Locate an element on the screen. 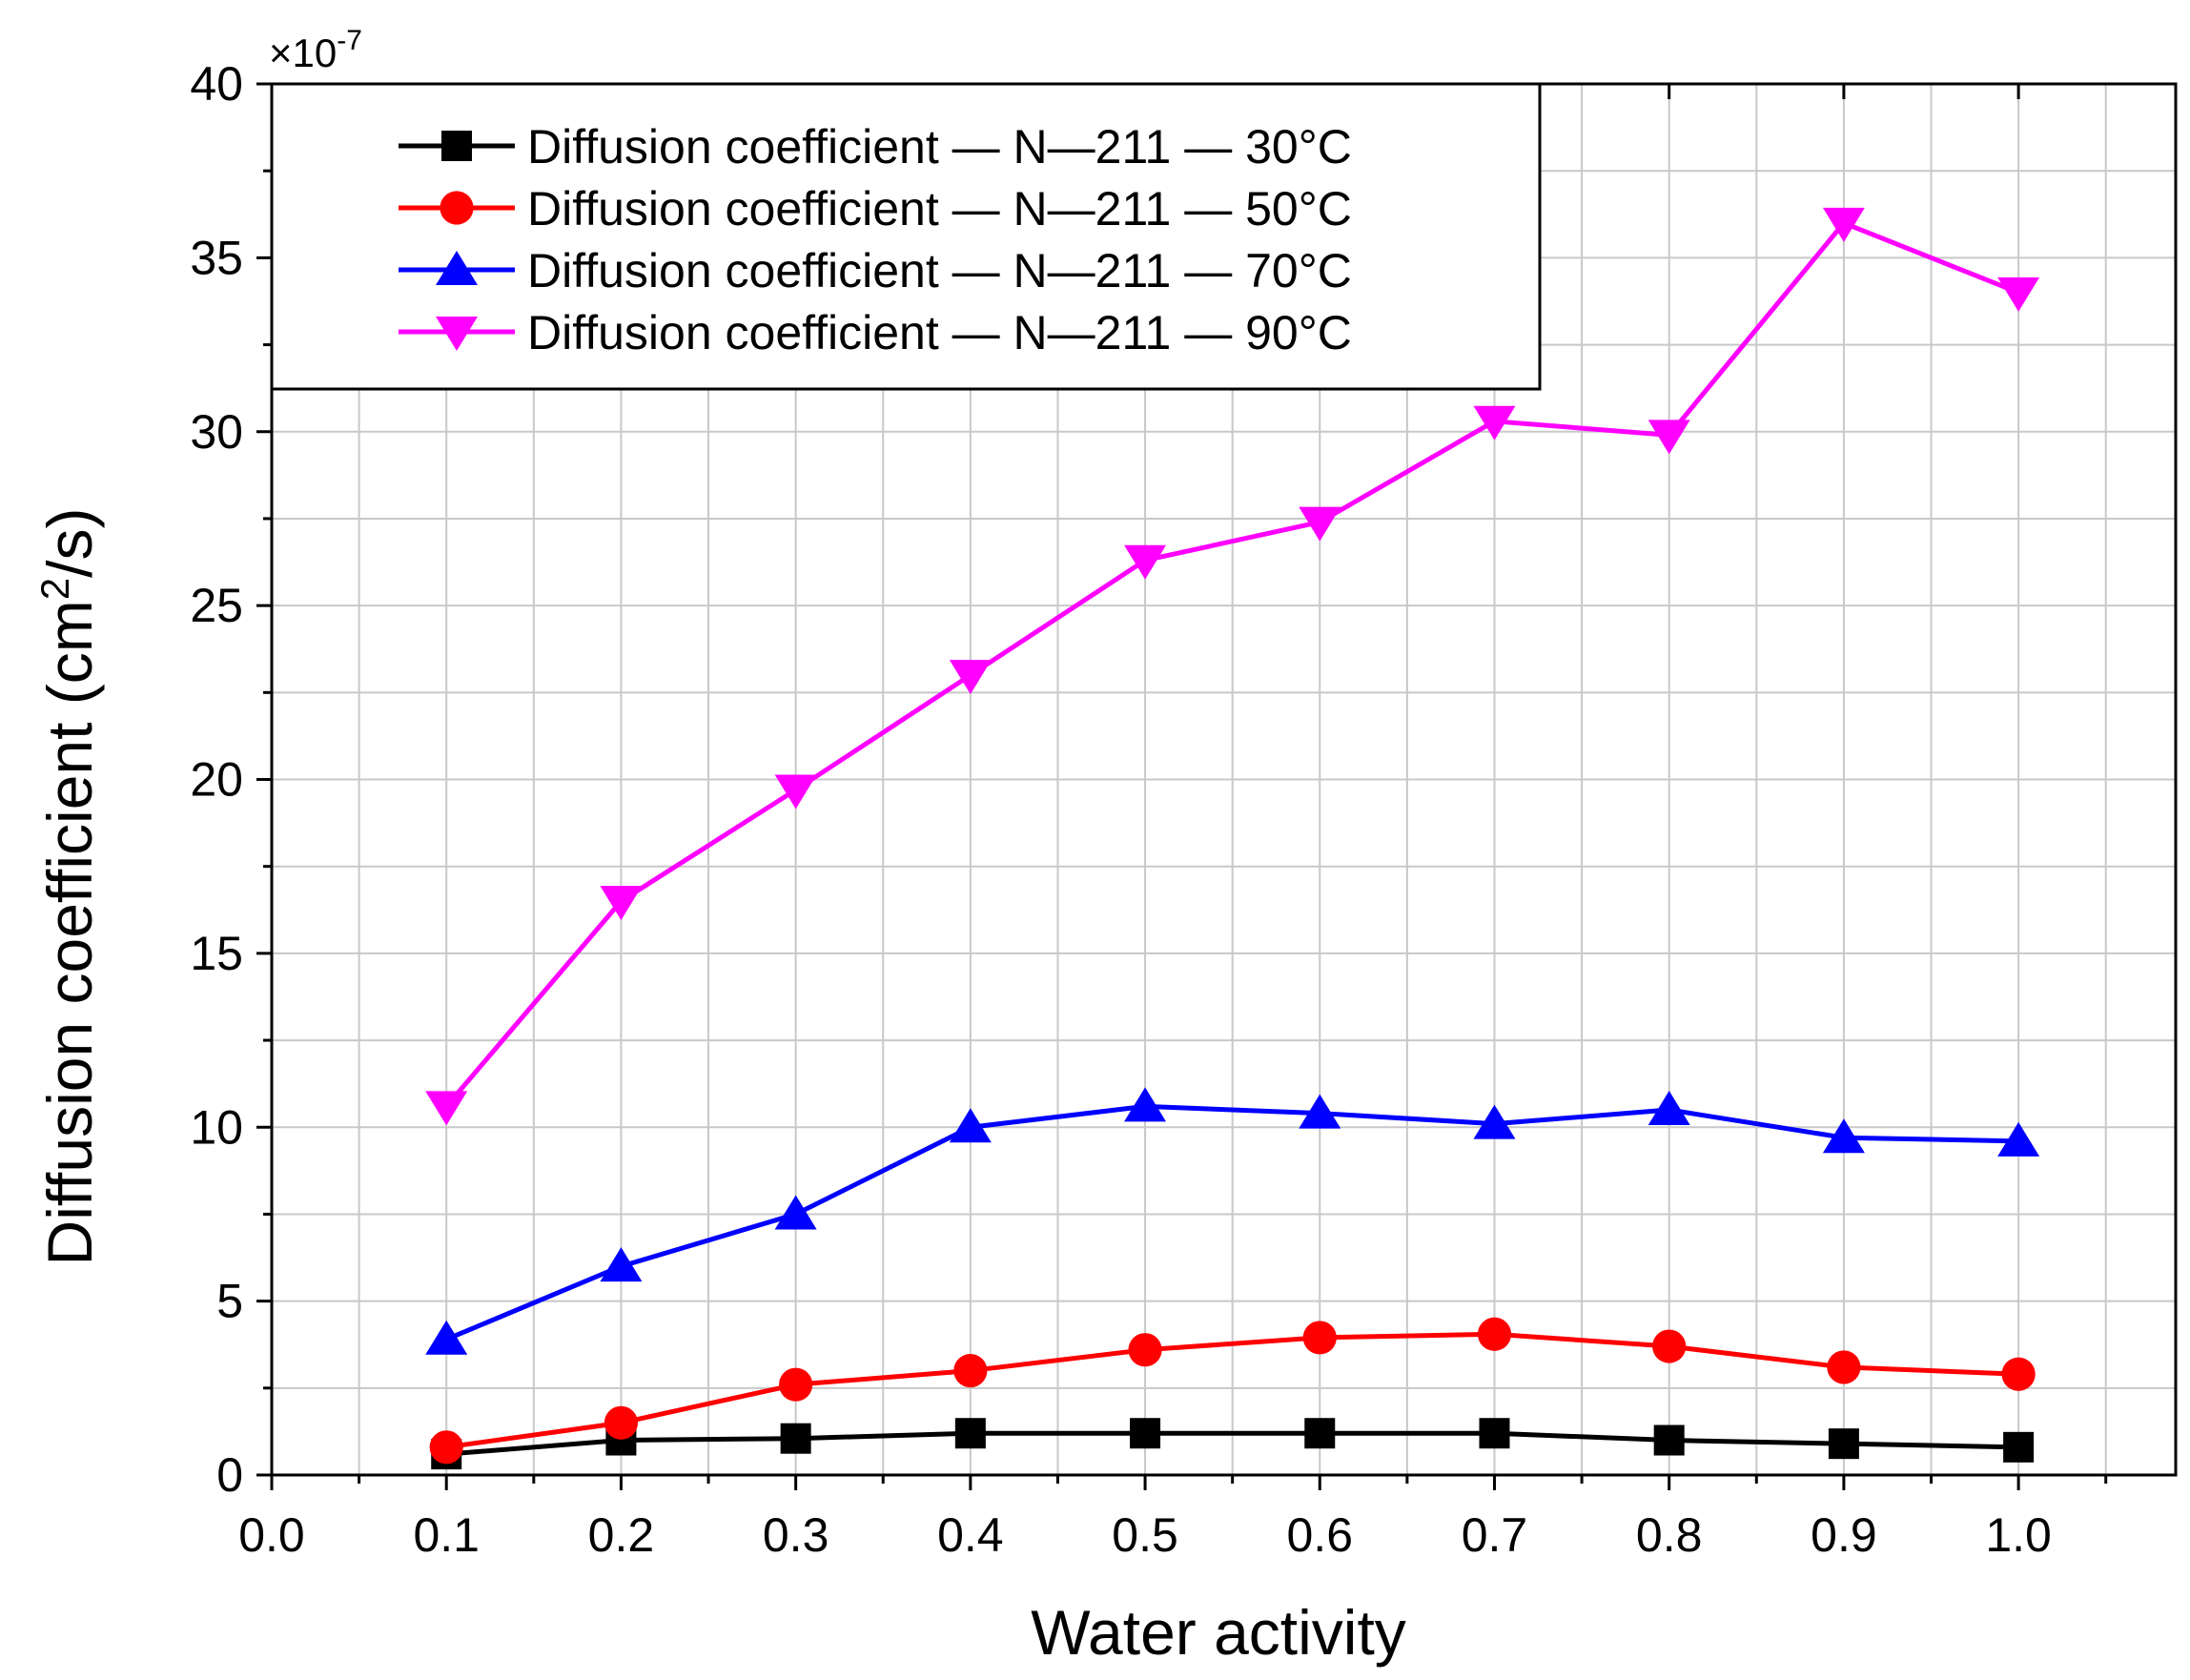 The image size is (2190, 1680). y-tick-label: 30 is located at coordinates (217, 432).